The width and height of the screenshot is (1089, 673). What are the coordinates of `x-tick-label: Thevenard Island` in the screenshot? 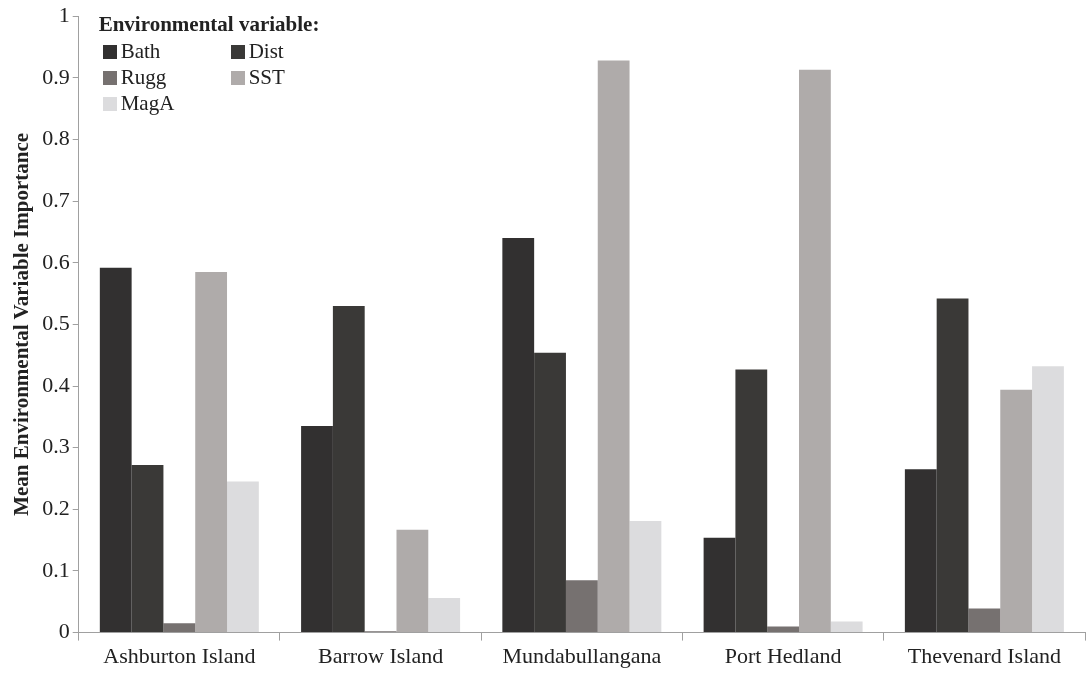 It's located at (984, 655).